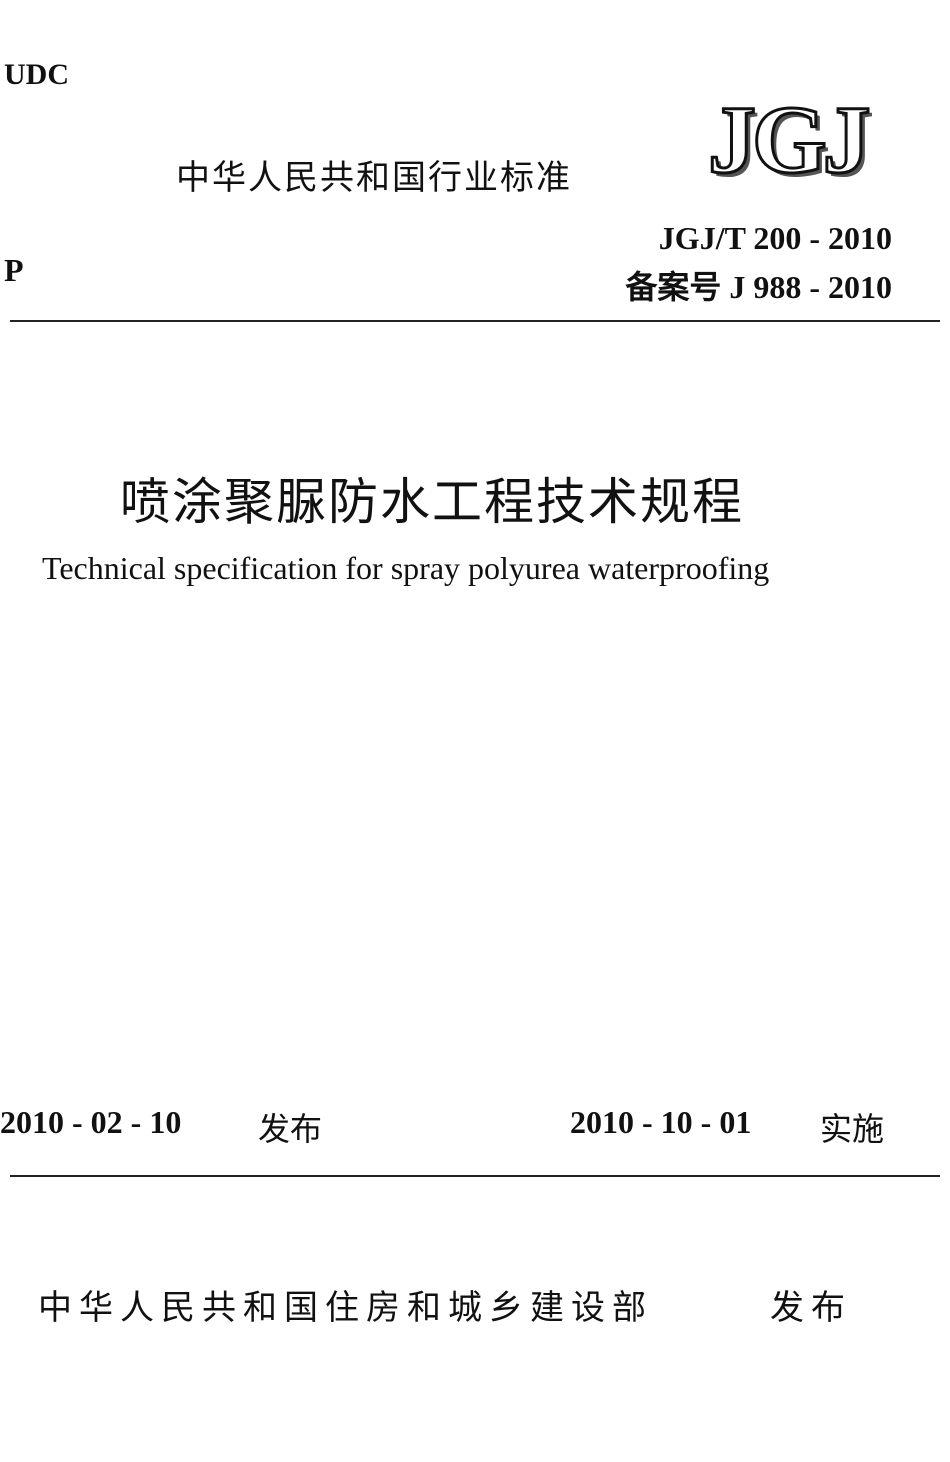 The height and width of the screenshot is (1462, 950). I want to click on logo: JGJ, so click(790, 140).